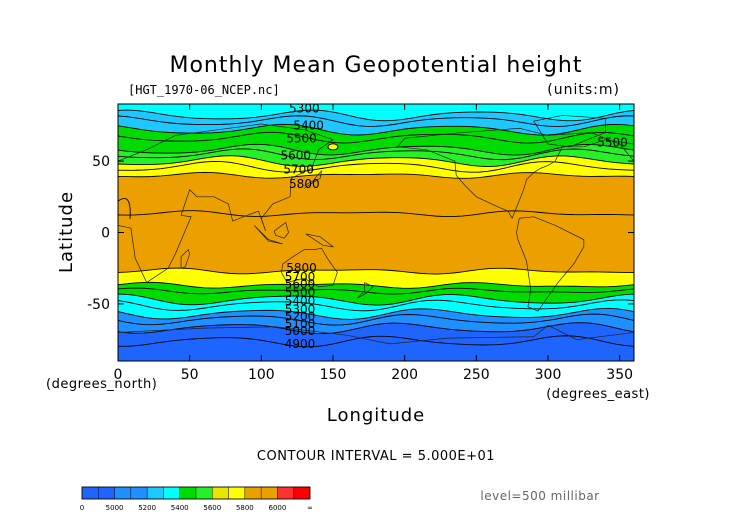  I want to click on contour-label: 5200, so click(300, 317).